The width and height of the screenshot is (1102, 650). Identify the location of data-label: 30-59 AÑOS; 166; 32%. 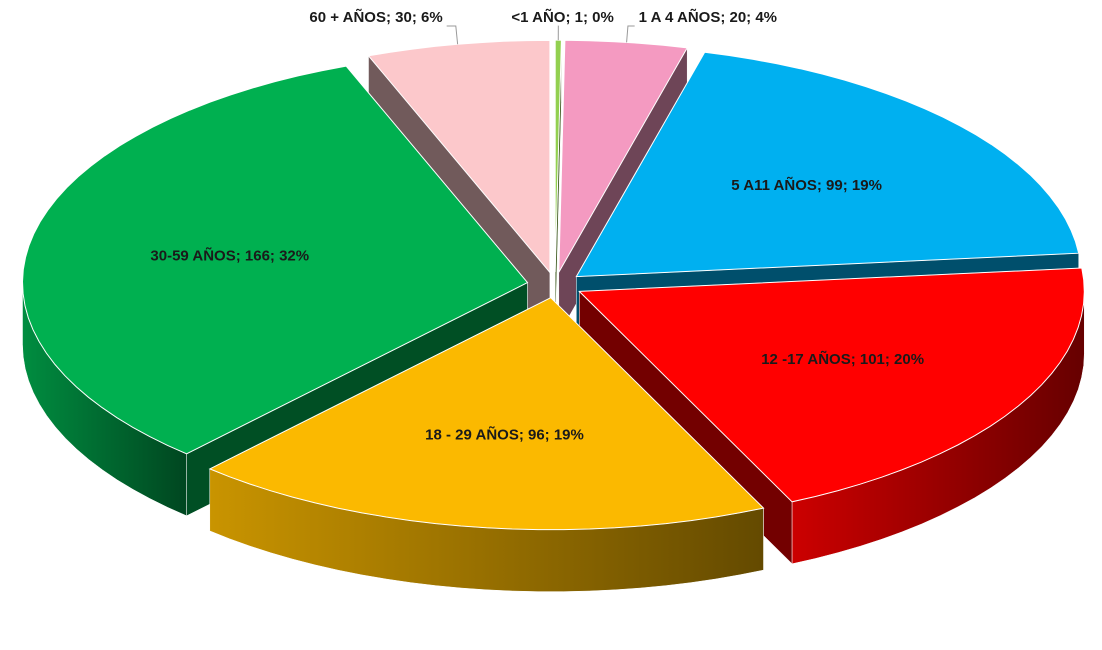
(229, 256).